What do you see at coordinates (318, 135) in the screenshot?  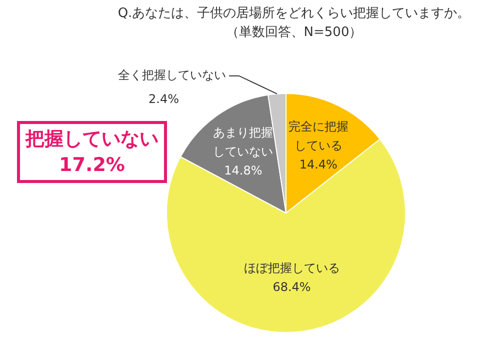 I see `slice-label: 完全に把握している` at bounding box center [318, 135].